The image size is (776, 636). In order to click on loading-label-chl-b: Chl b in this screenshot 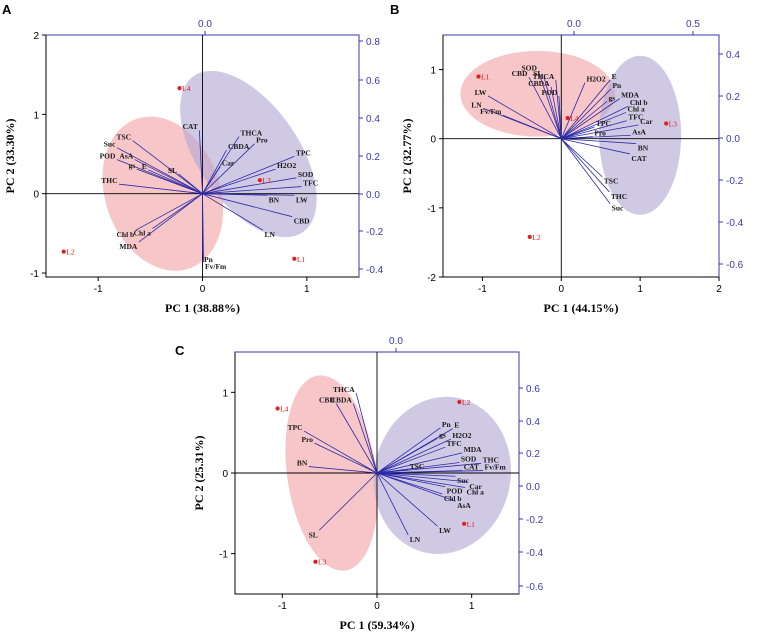, I will do `click(126, 234)`.